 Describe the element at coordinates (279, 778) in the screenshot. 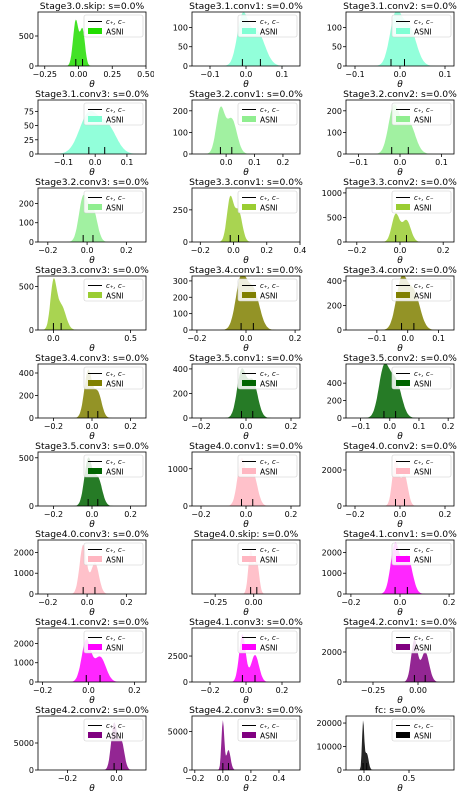

I see `x-tick-label: 0.4` at that location.